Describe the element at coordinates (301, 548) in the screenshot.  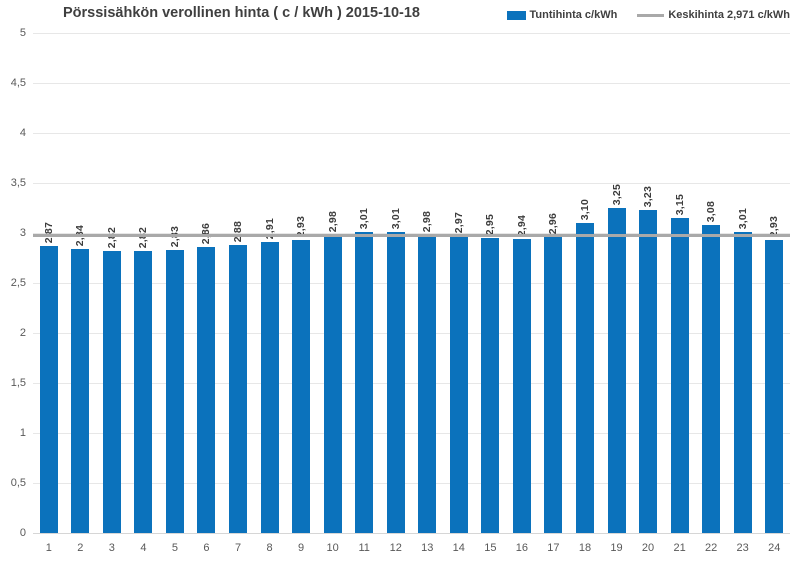
I see `x-axis-tick-label: 9` at that location.